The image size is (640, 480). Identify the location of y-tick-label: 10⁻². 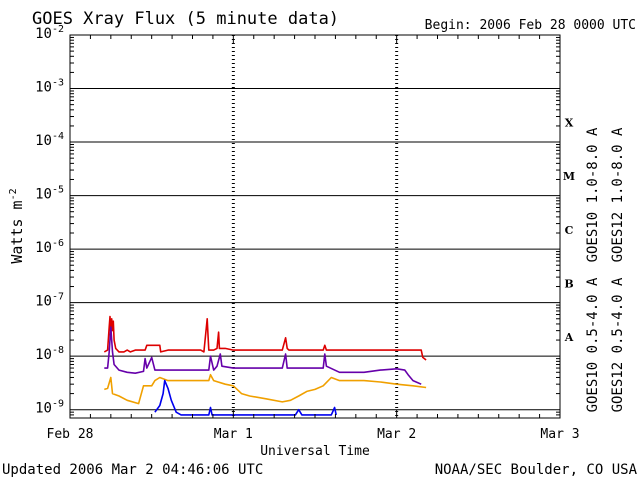
(49, 33).